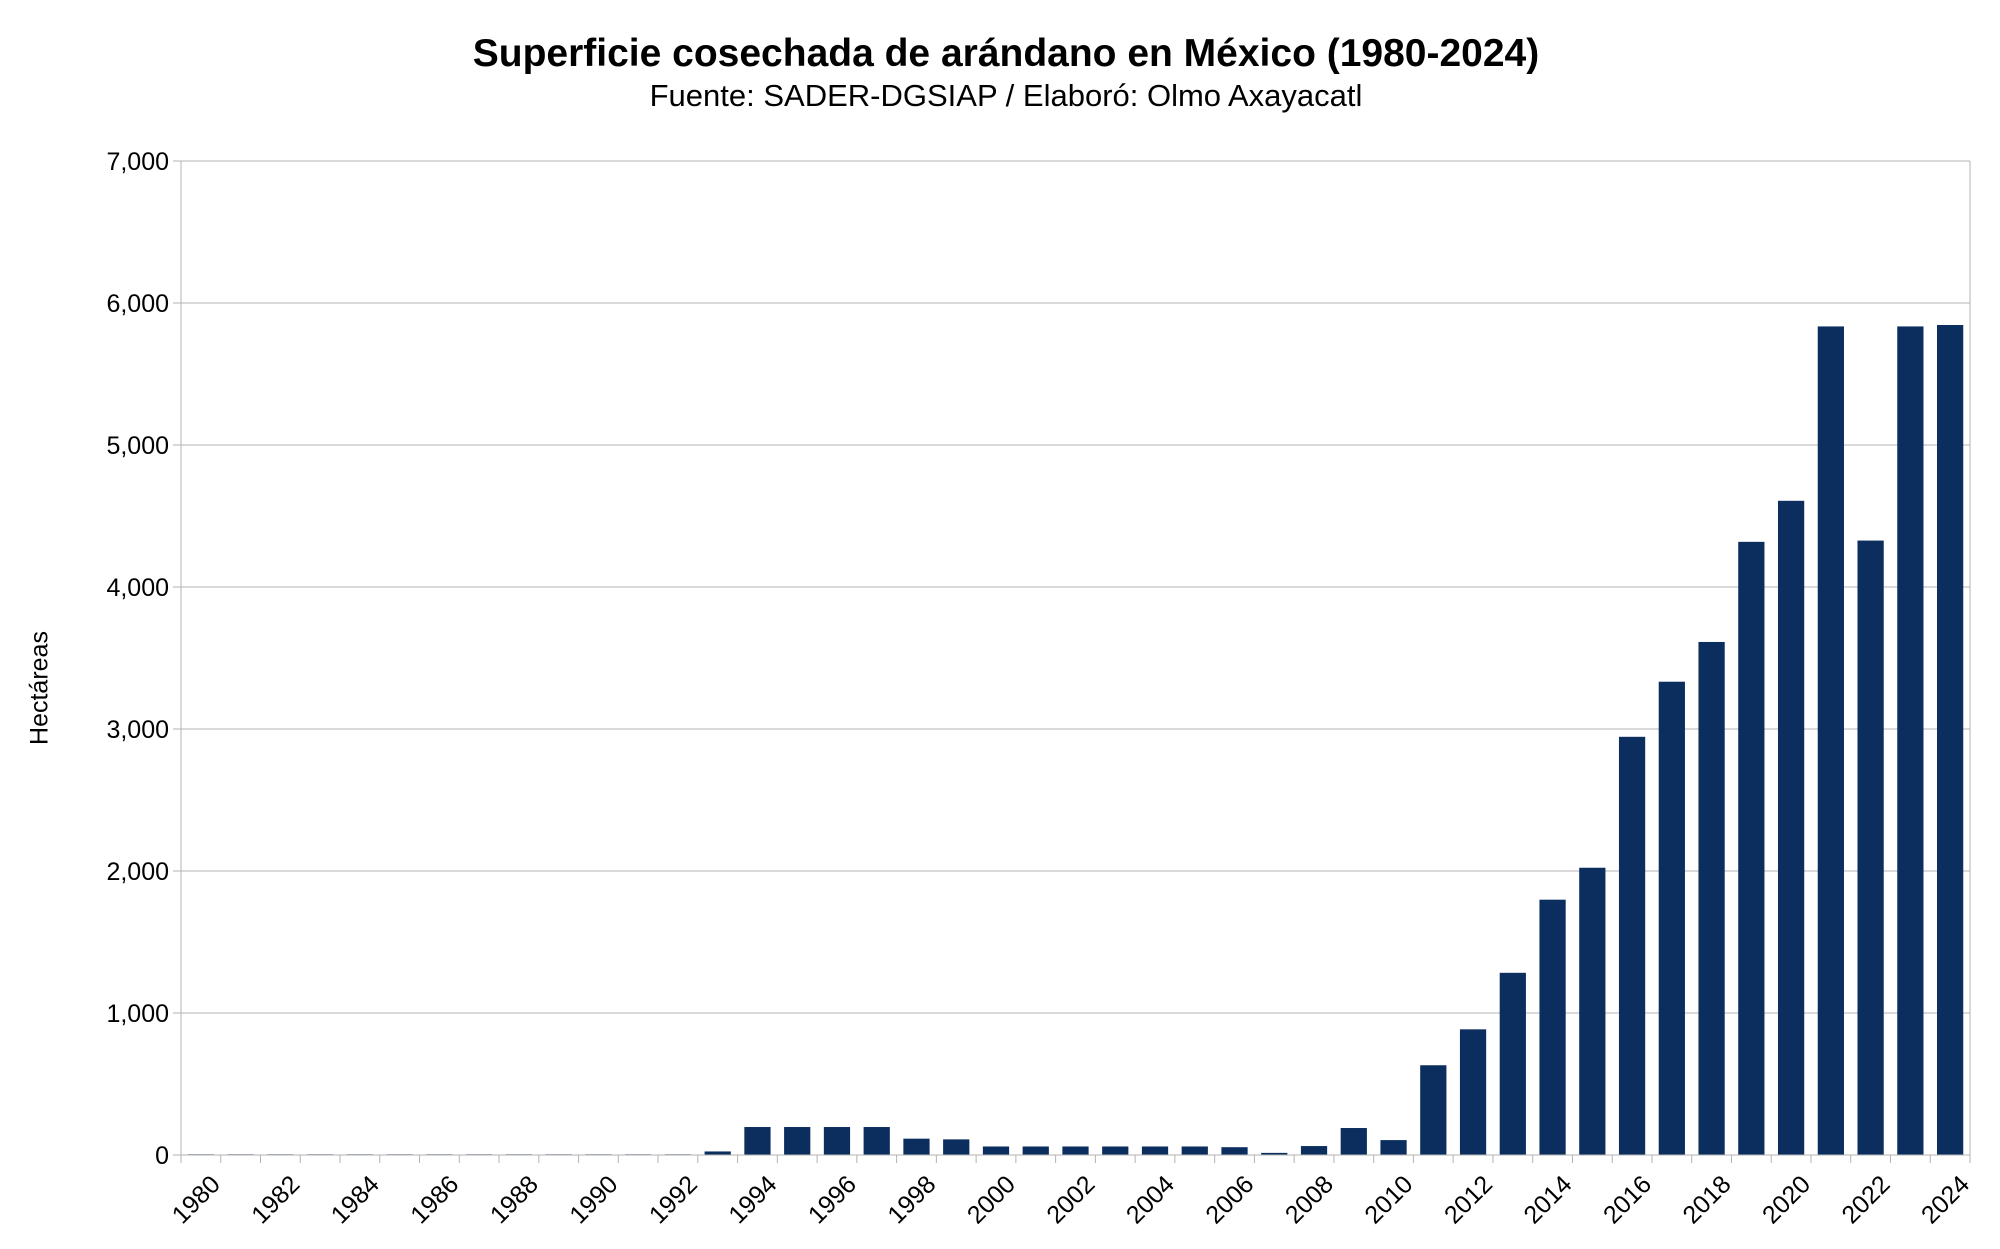  Describe the element at coordinates (797, 1141) in the screenshot. I see `bar-1995` at that location.